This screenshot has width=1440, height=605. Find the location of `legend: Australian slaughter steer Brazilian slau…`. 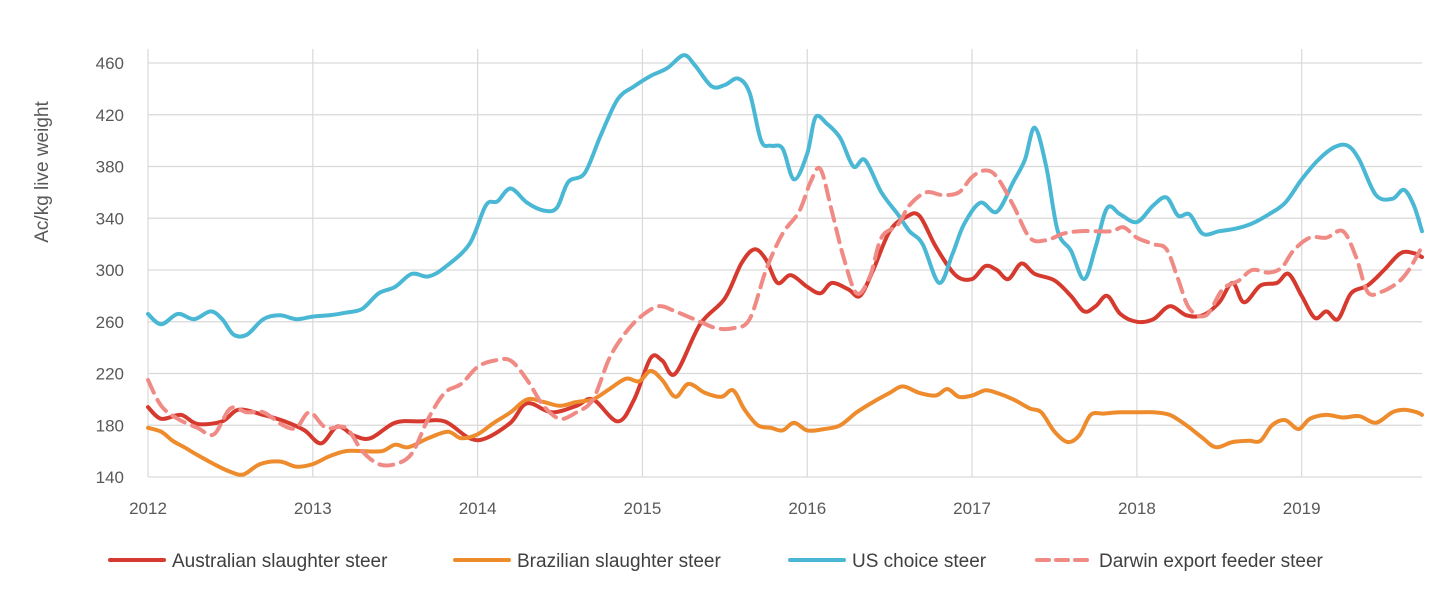

legend: Australian slaughter steer Brazilian slau… is located at coordinates (716, 561).